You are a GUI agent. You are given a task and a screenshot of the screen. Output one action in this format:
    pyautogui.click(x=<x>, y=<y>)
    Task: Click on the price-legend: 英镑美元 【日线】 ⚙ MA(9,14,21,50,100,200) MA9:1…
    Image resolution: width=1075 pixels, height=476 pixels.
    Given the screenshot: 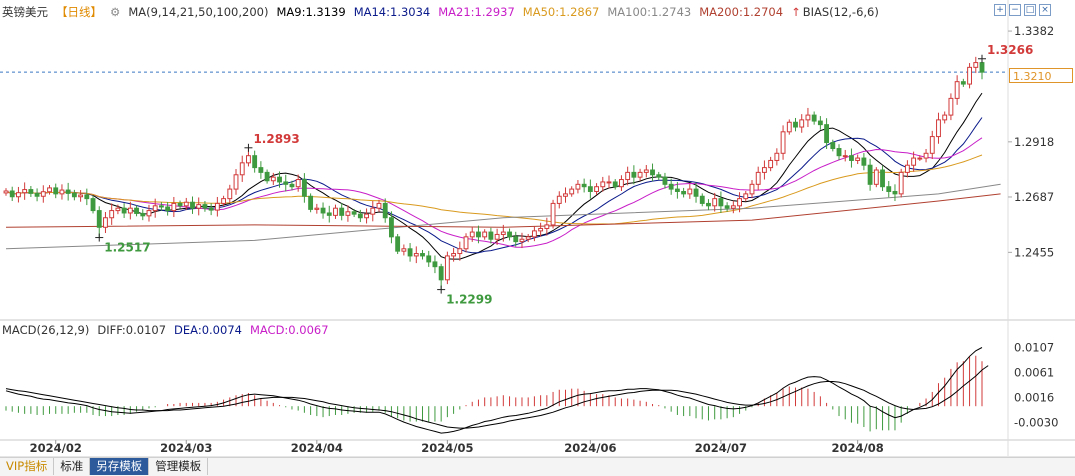 What is the action you would take?
    pyautogui.click(x=444, y=12)
    